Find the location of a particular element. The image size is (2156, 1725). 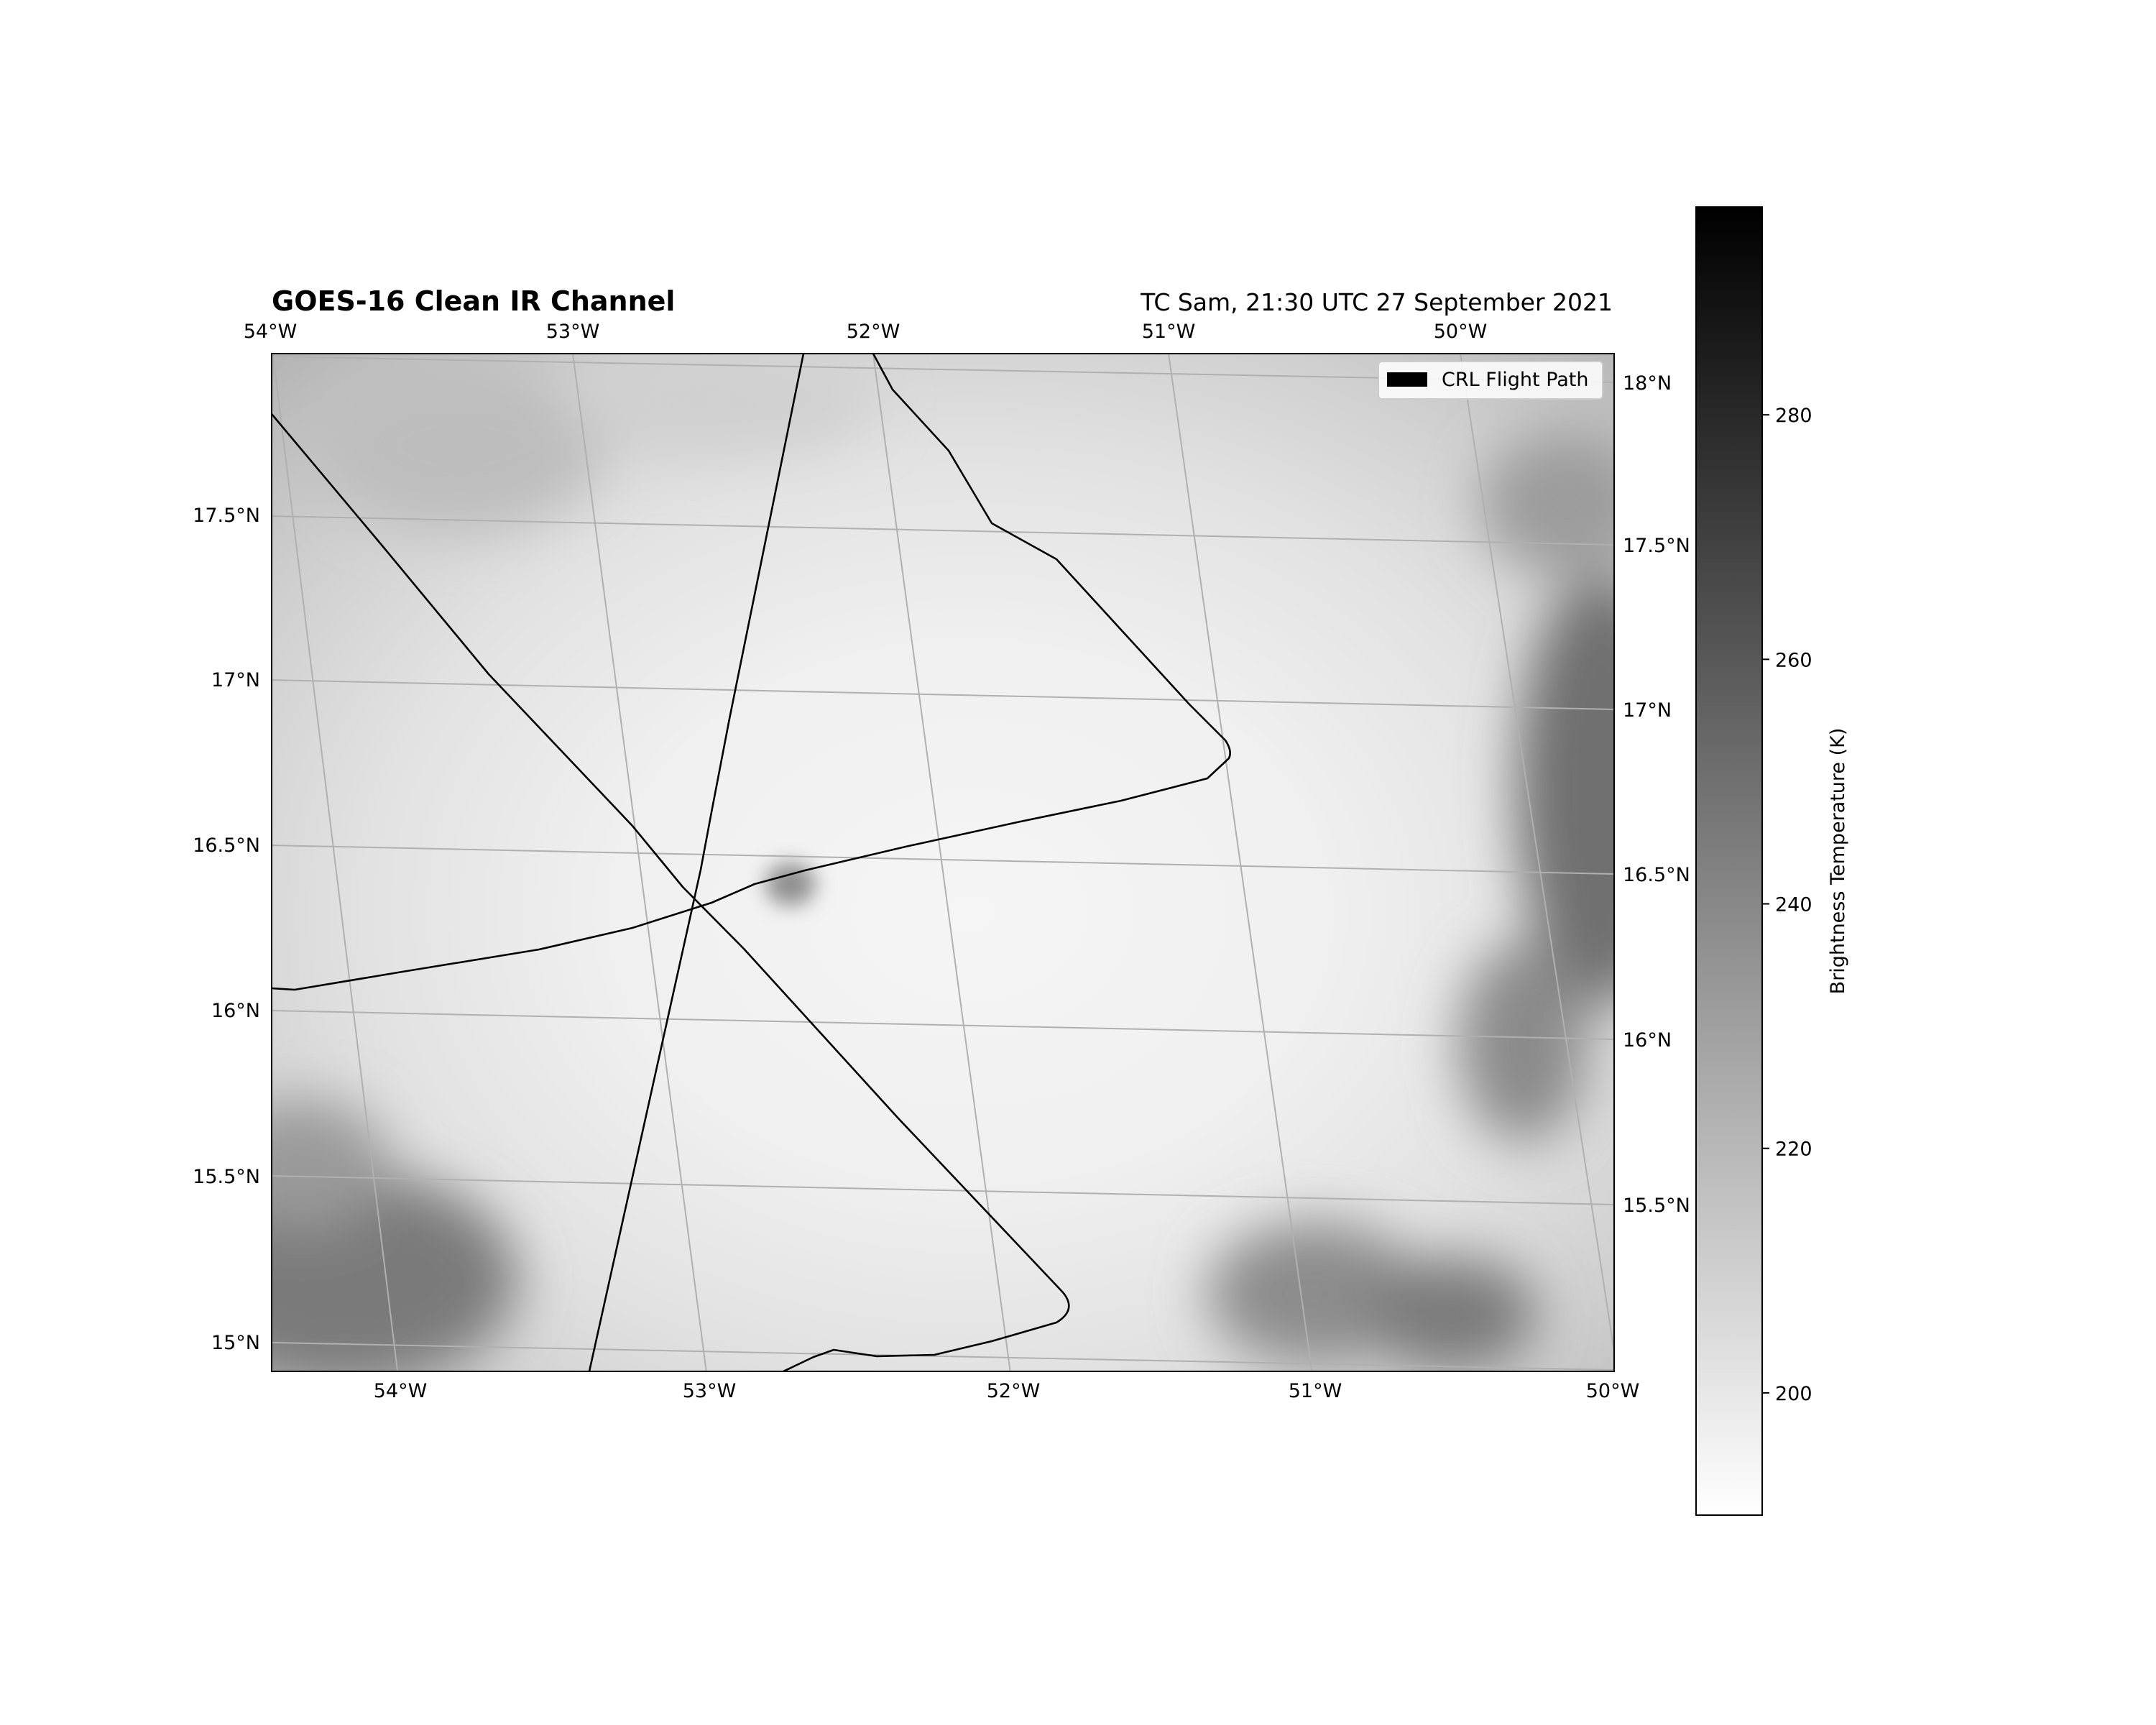

bottom-lon-label: 52°W is located at coordinates (1014, 1391).